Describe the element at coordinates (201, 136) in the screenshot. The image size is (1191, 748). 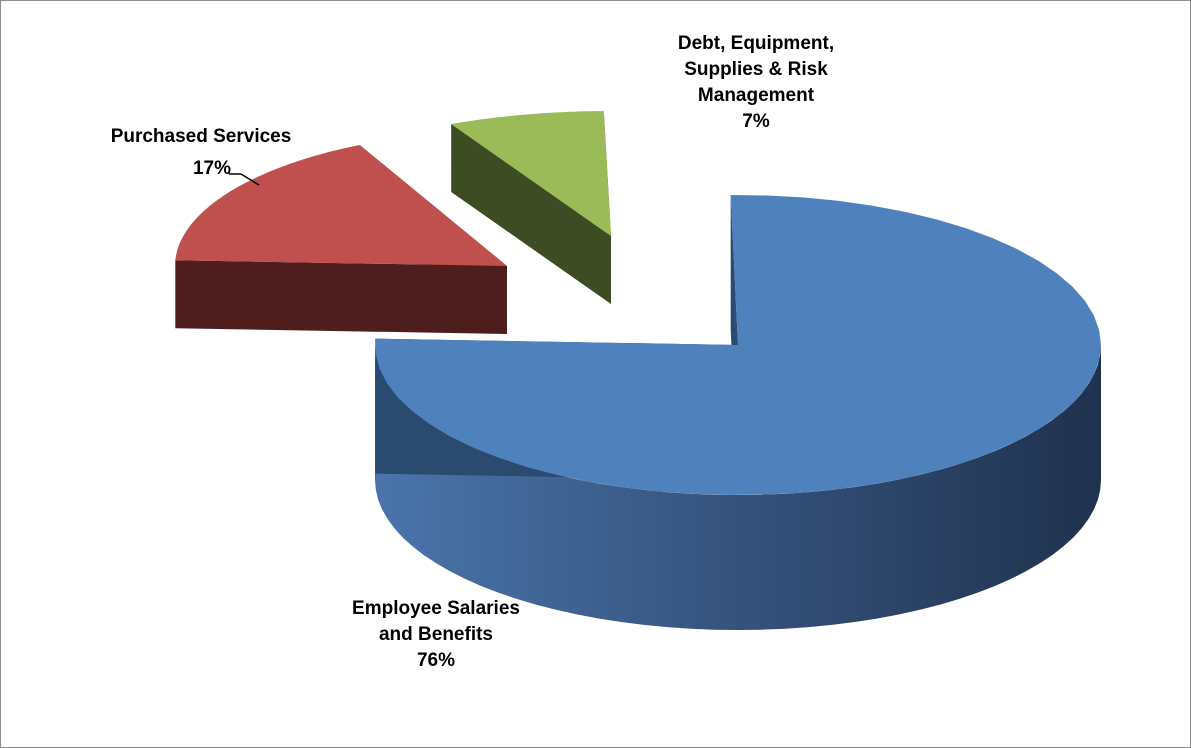
I see `data-label-purchased-services: Purchased Services` at that location.